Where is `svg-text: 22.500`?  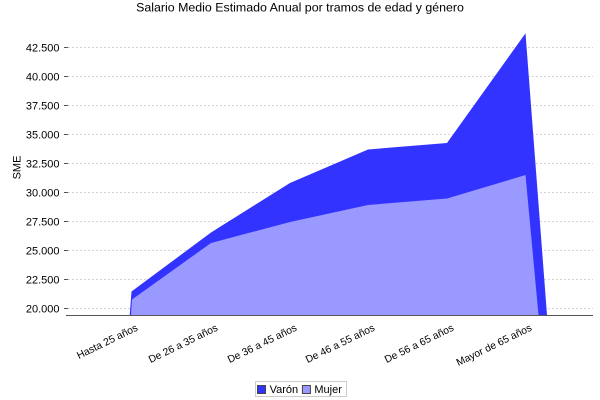
svg-text: 22.500 is located at coordinates (43, 281).